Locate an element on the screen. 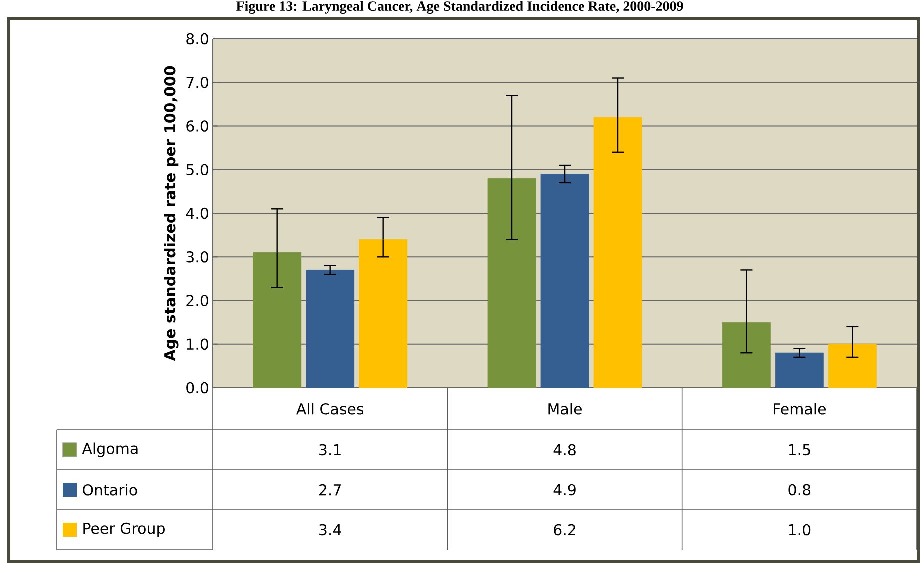 This screenshot has height=563, width=920. y-tick-label: 3.0 is located at coordinates (197, 257).